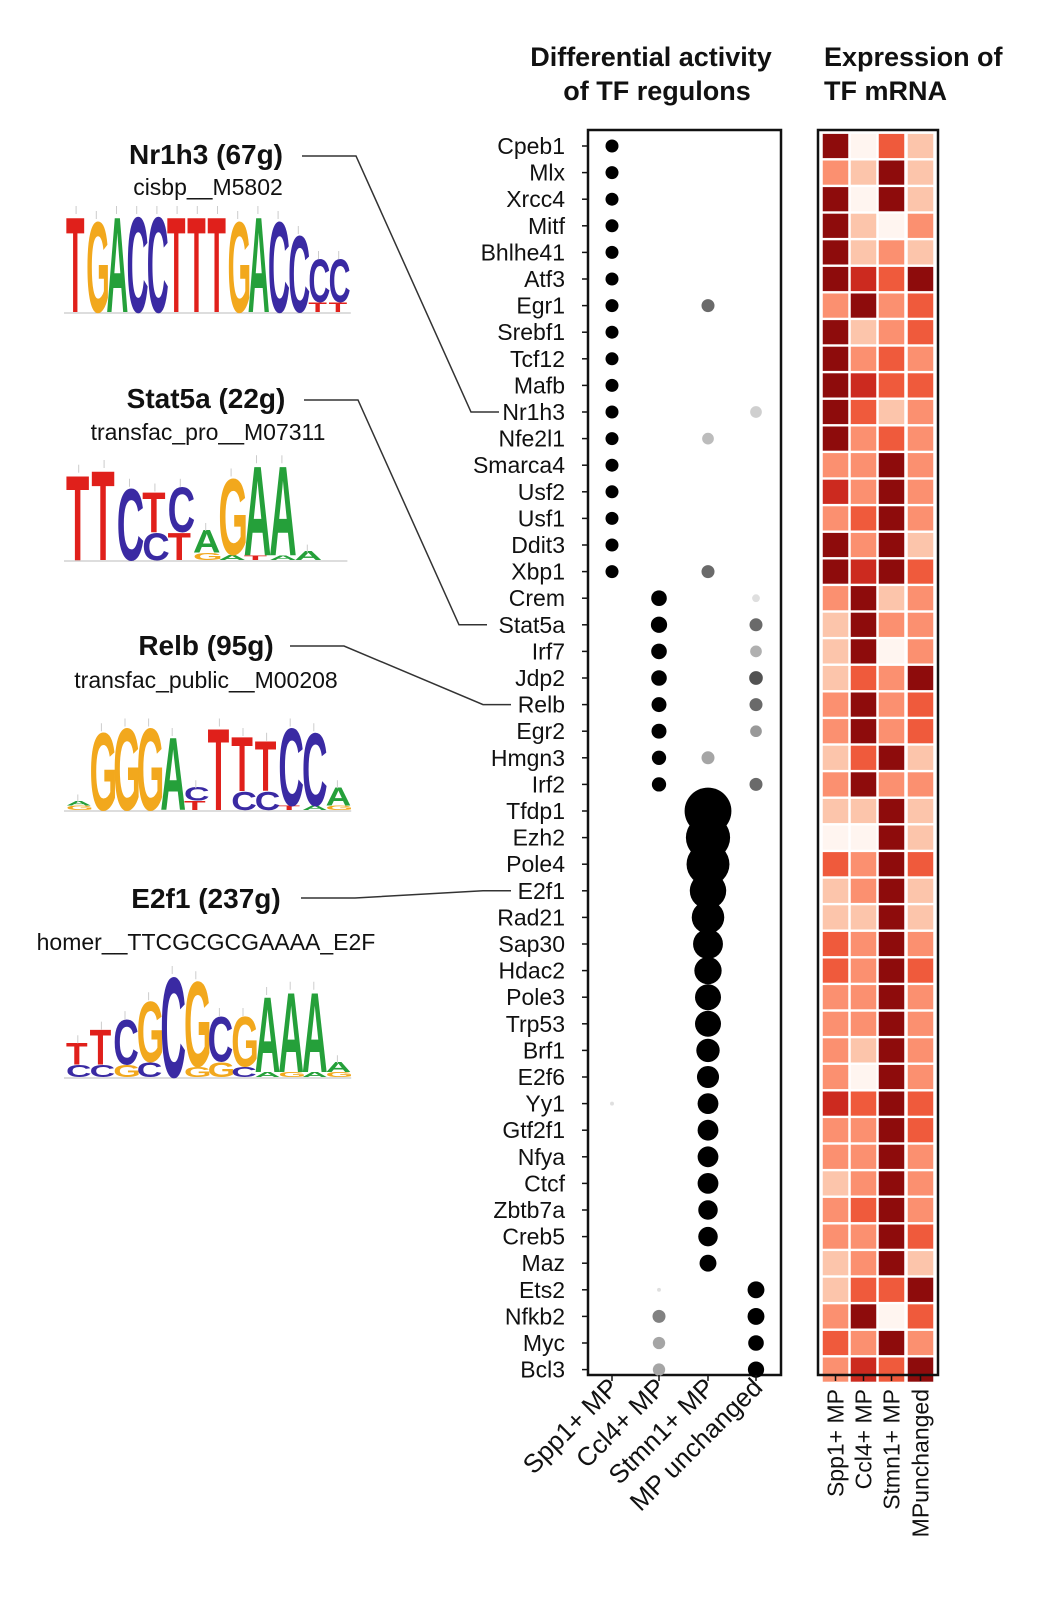 The width and height of the screenshot is (1061, 1613). Describe the element at coordinates (885, 91) in the screenshot. I see `heatmap-title-line-2: TF mRNA` at that location.